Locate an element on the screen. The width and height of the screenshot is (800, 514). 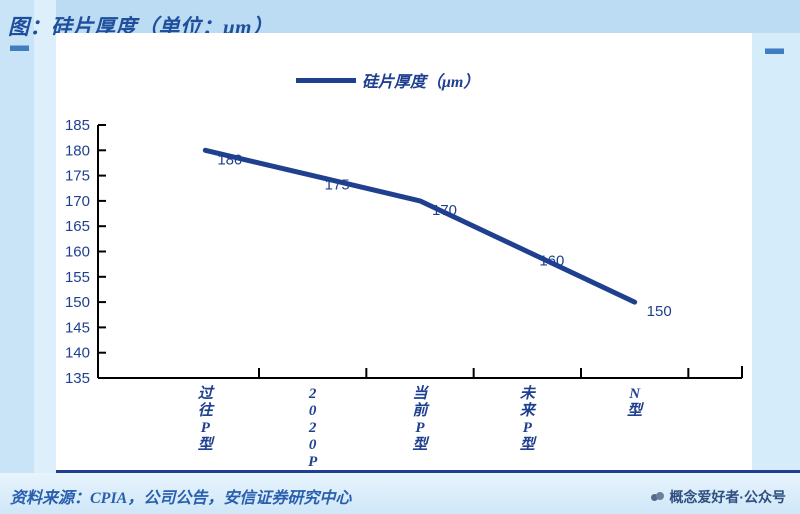
y-axis-tick-labels: 185 180 175 170 165 160 155 150 145 140 135 is located at coordinates (77, 252).